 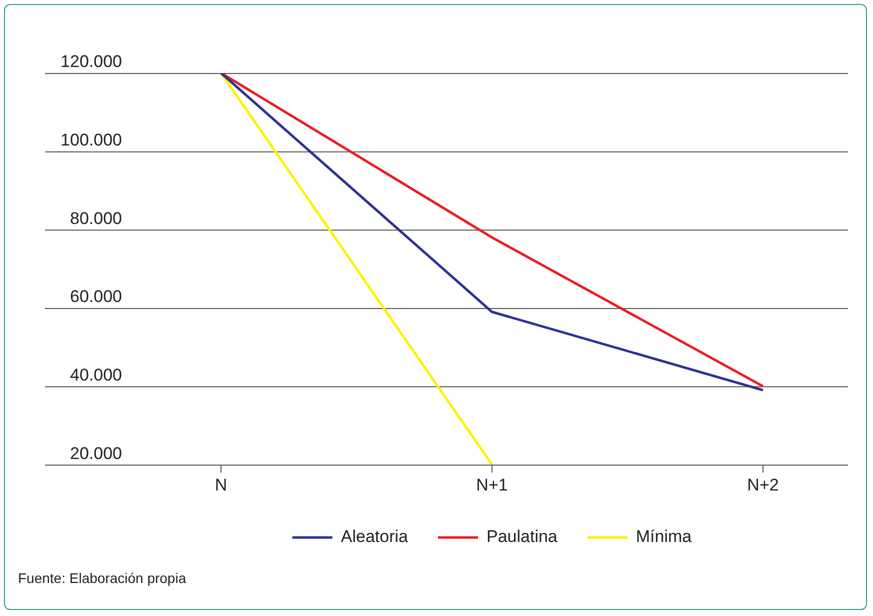 What do you see at coordinates (91, 62) in the screenshot?
I see `y-tick-label: 120.000` at bounding box center [91, 62].